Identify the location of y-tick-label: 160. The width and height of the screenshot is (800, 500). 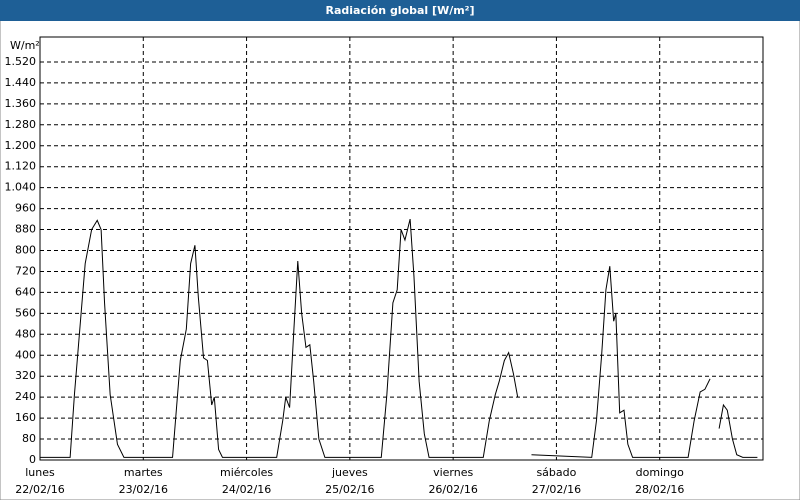
(25, 417).